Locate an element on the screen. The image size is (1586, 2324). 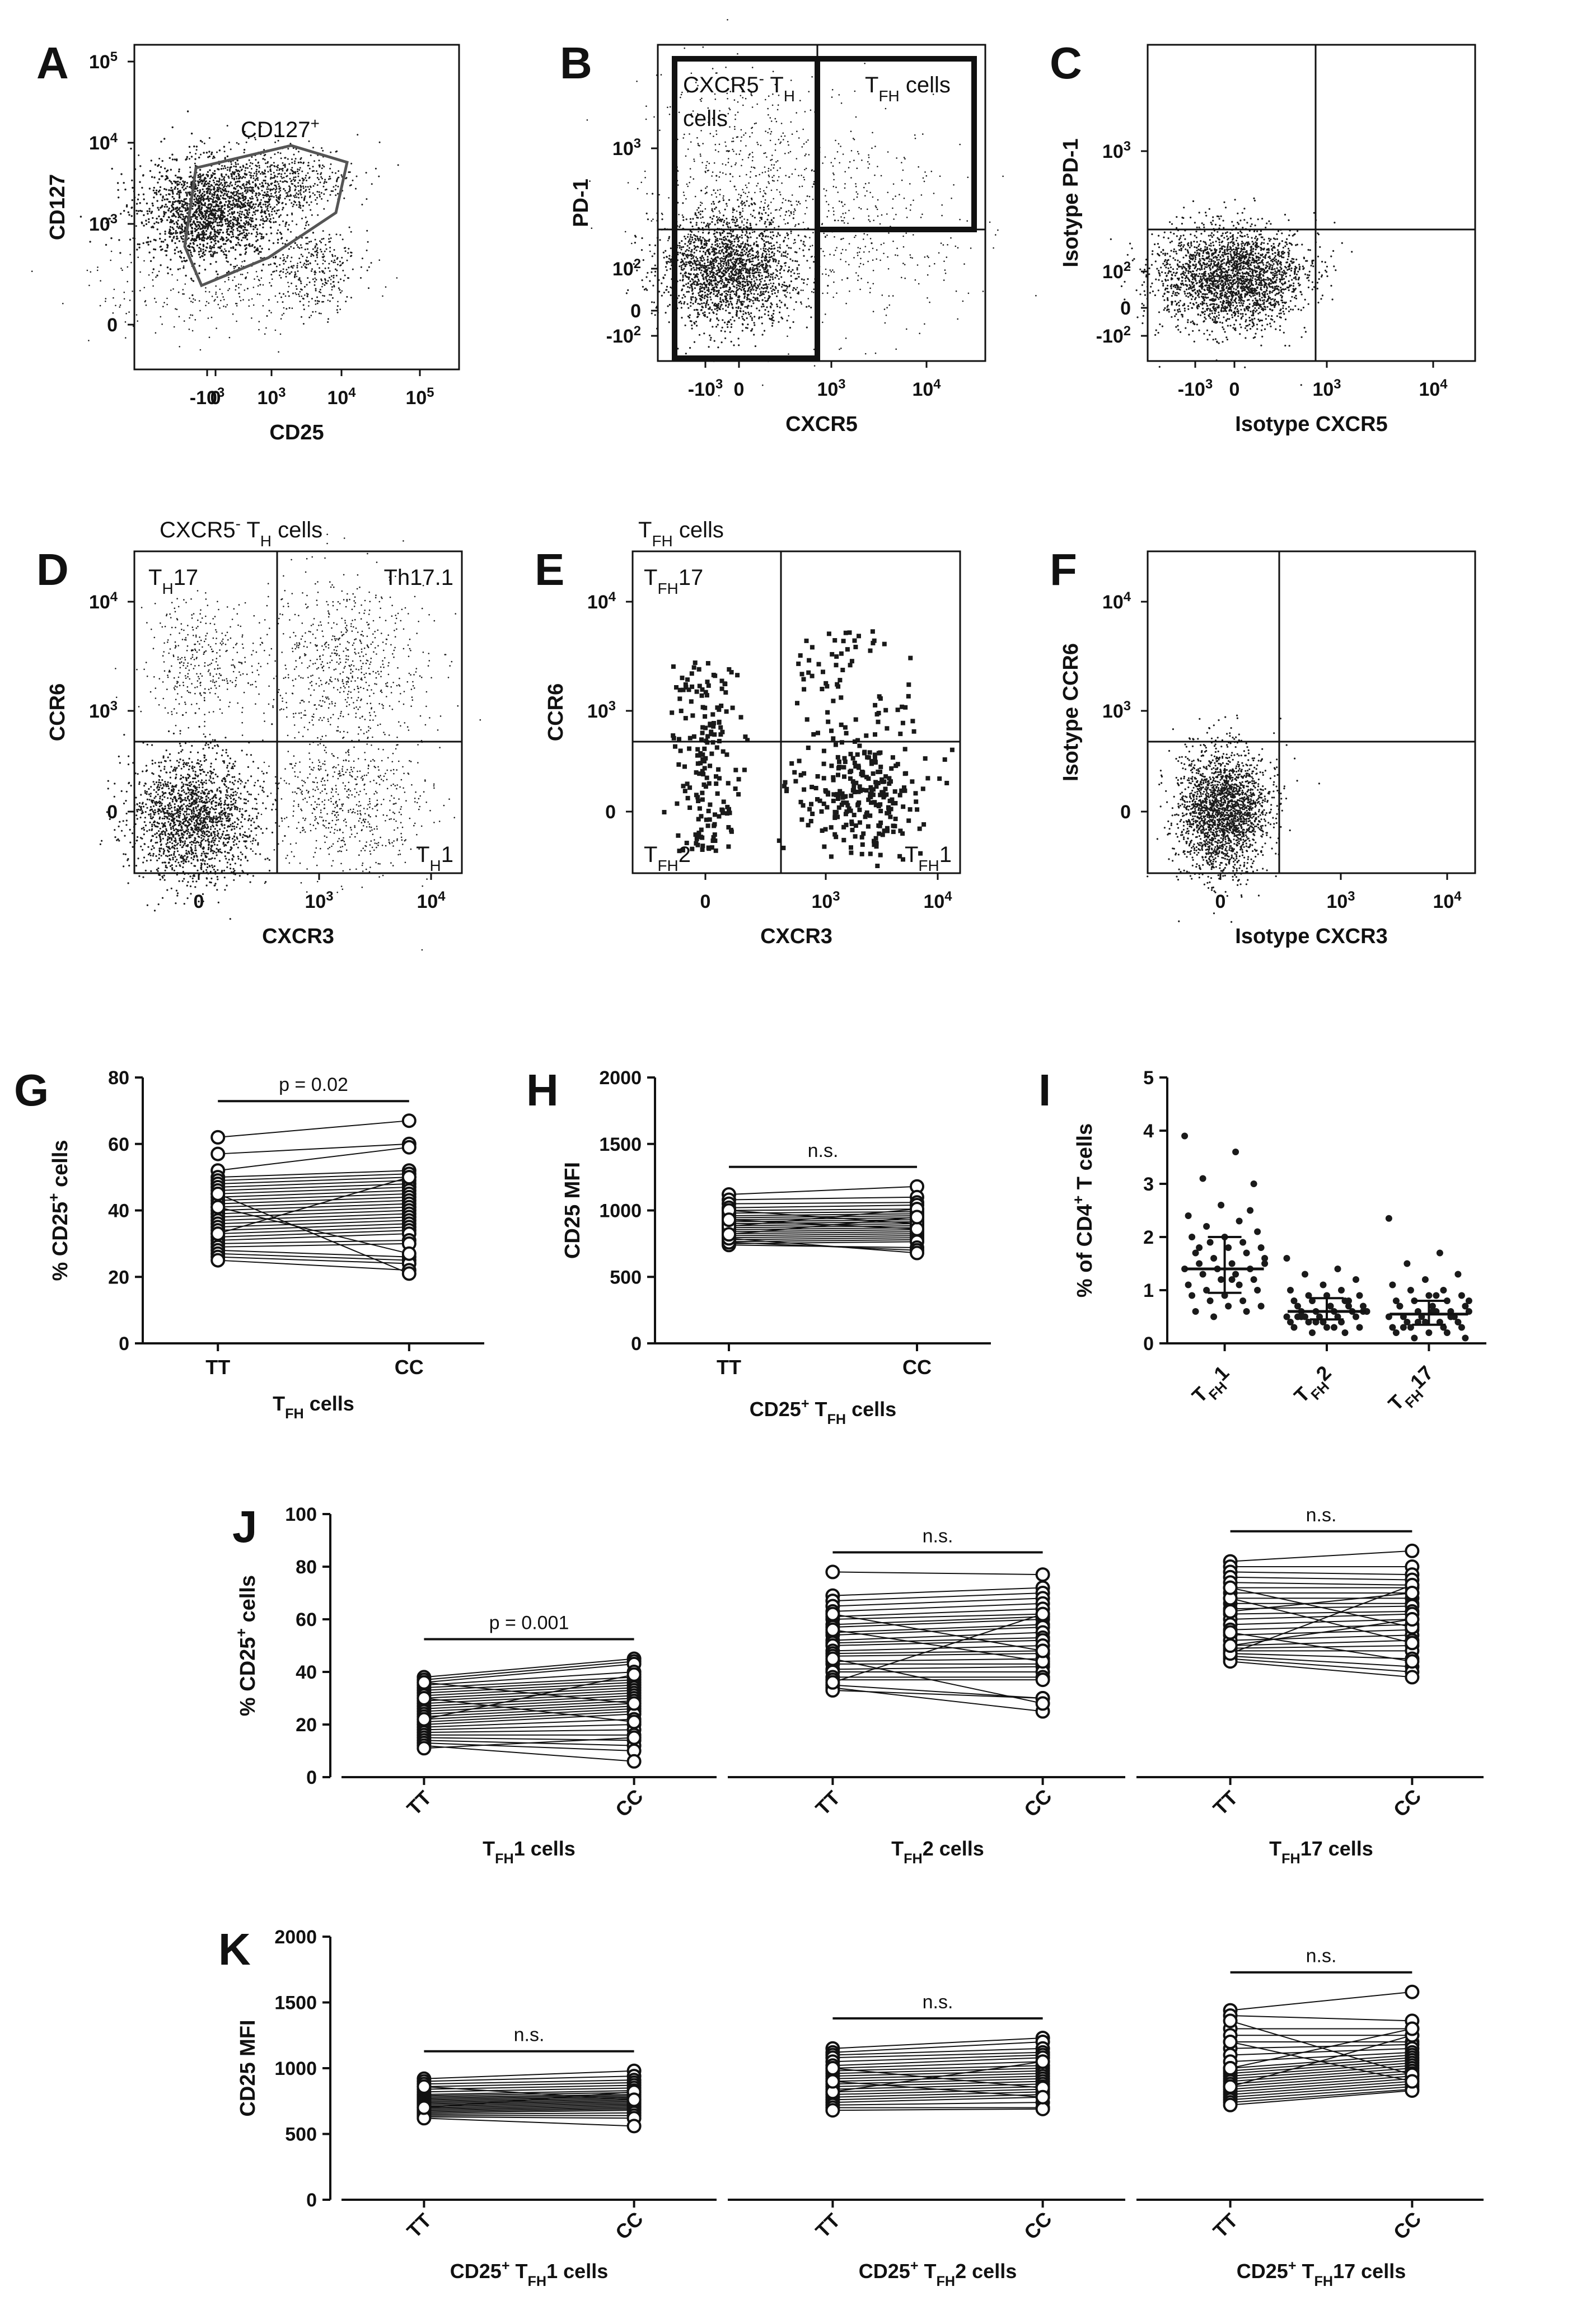
panel-B-xtick-label: 0 is located at coordinates (739, 389).